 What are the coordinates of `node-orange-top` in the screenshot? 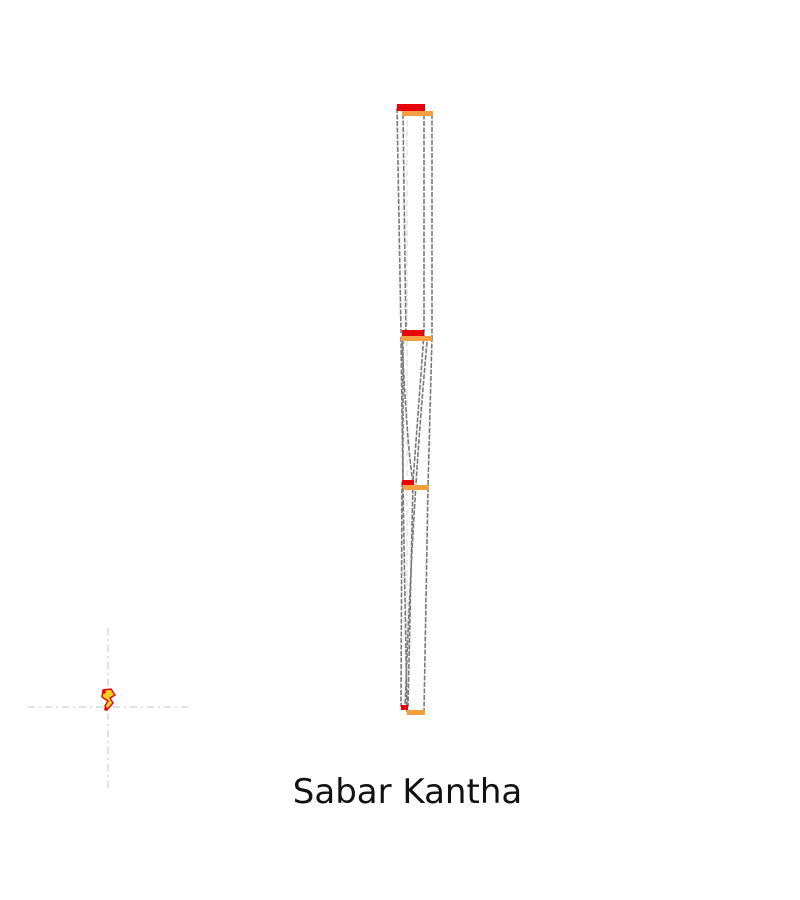 It's located at (417, 113).